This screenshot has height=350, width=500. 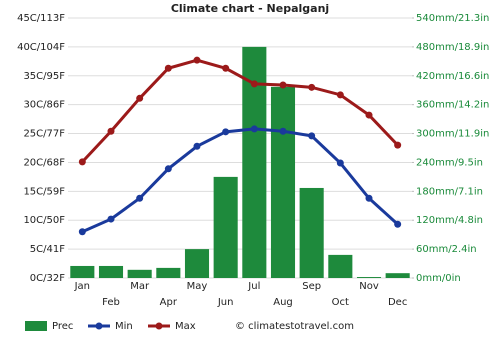 I want to click on y2-tick-label: 540mm/21.3in, so click(x=452, y=18).